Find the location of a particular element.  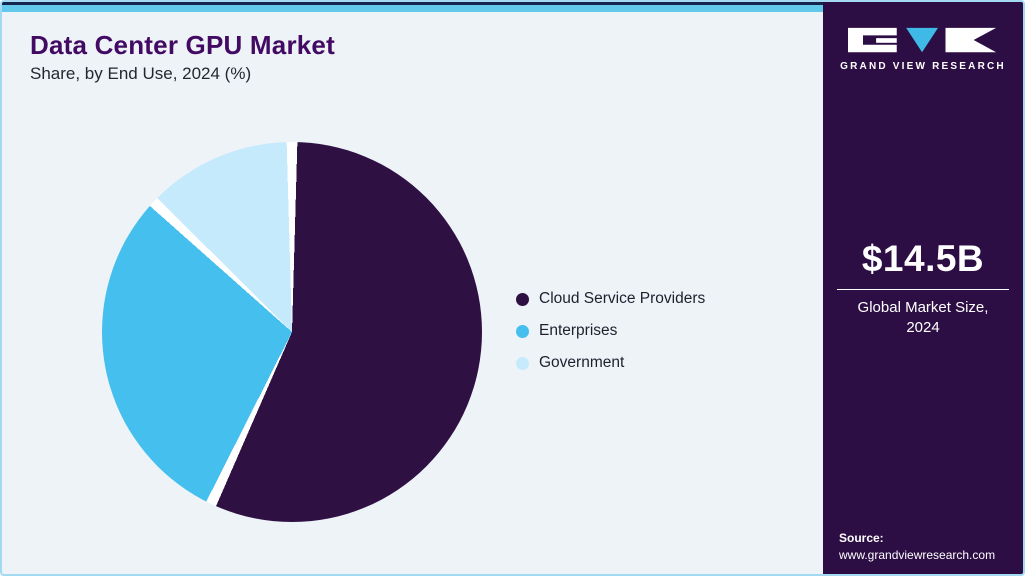

grand-view-research-logo-icon is located at coordinates (922, 40).